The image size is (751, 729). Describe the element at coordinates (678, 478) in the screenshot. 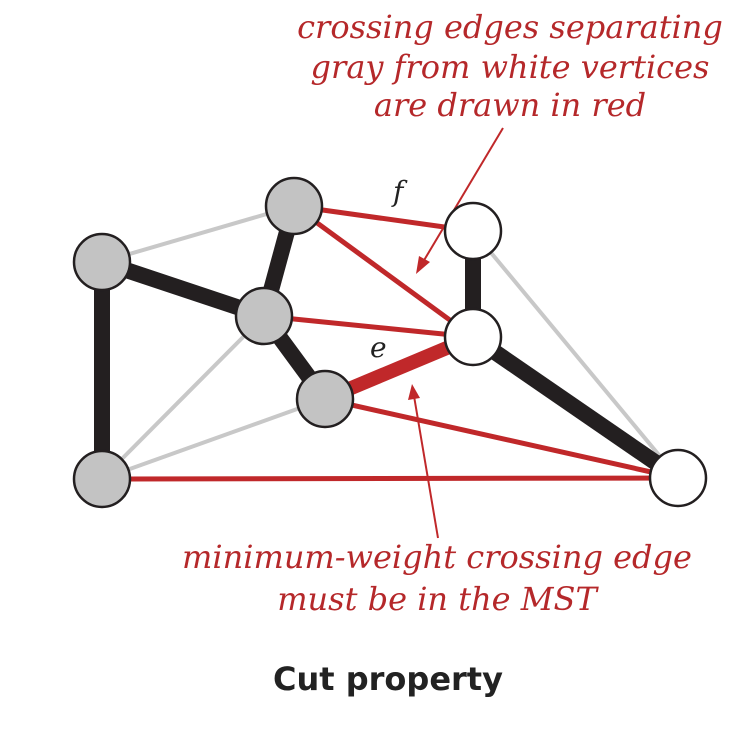

I see `vertex-w3` at that location.